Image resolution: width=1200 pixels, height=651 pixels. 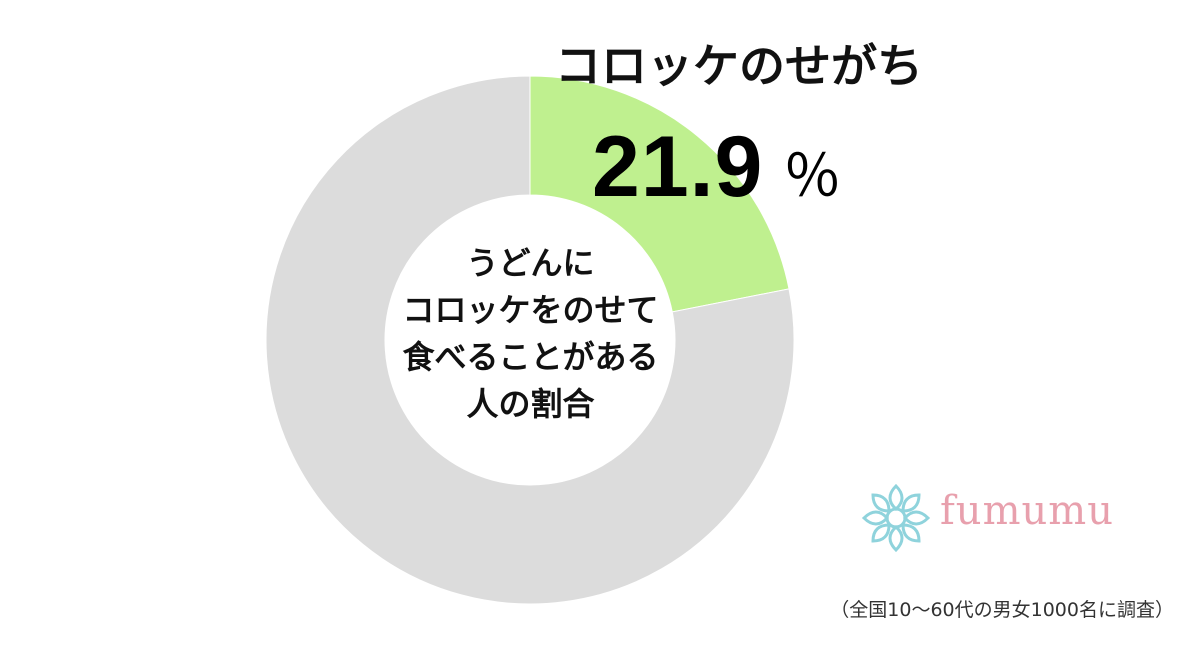 I want to click on brand-logo: fumumu, so click(x=1008, y=520).